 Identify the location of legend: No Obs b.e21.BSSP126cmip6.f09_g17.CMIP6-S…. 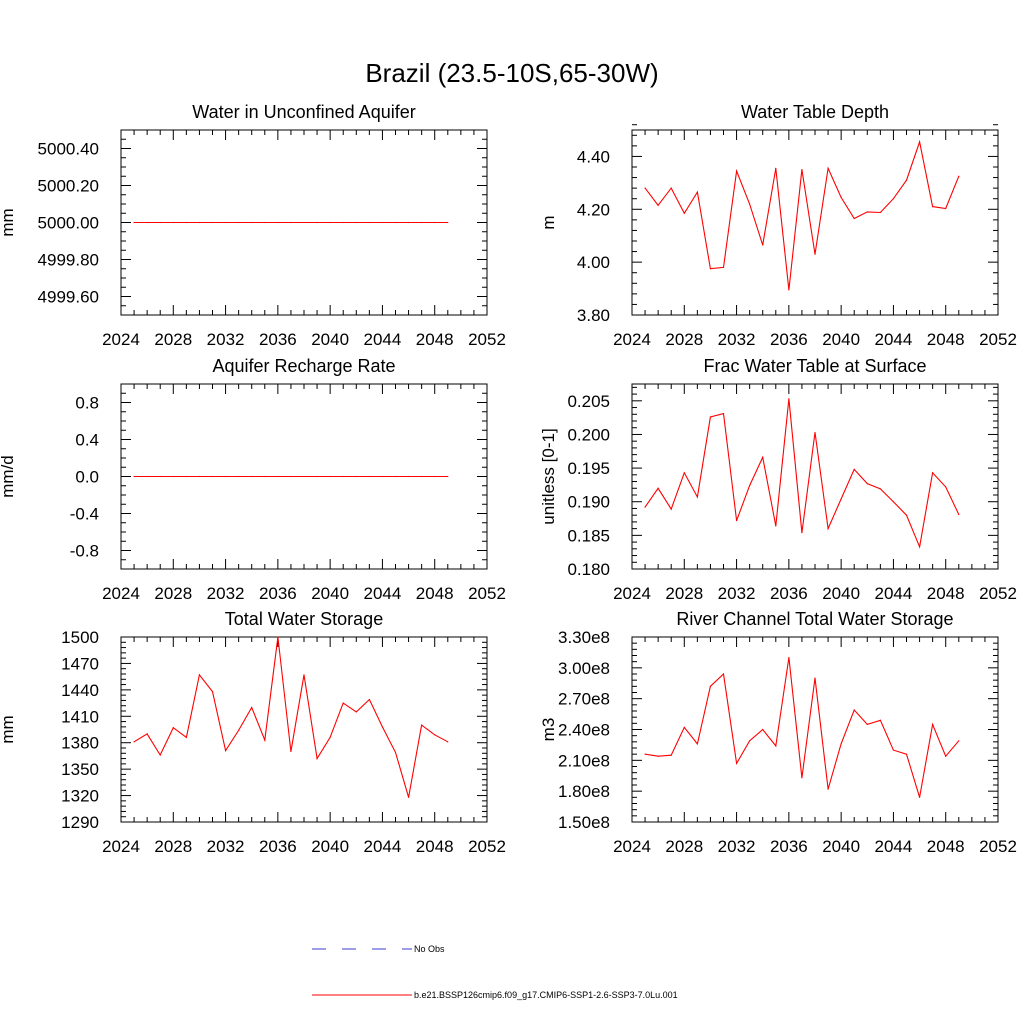
(495, 972).